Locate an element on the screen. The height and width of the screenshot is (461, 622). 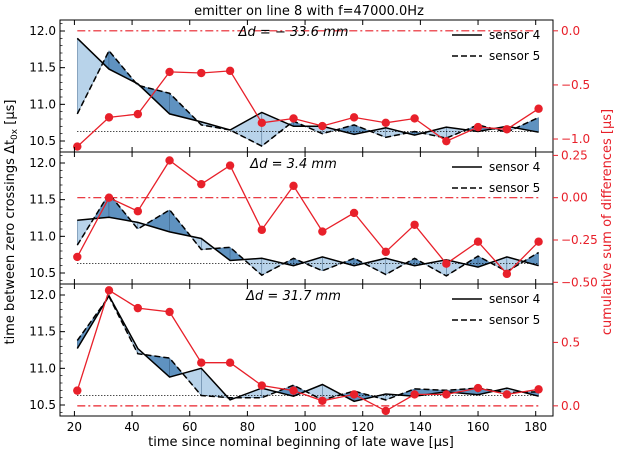
x-tick-label: 20 is located at coordinates (74, 427).